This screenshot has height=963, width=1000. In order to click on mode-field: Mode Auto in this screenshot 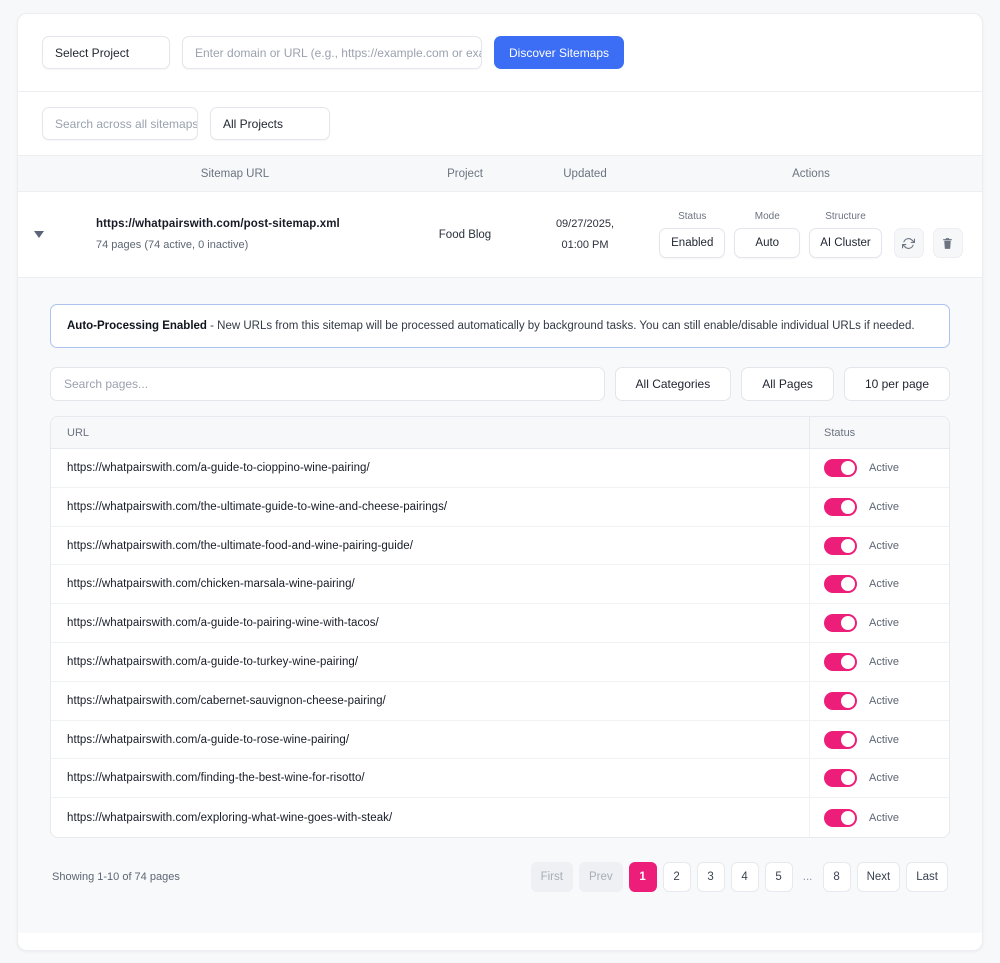, I will do `click(767, 234)`.